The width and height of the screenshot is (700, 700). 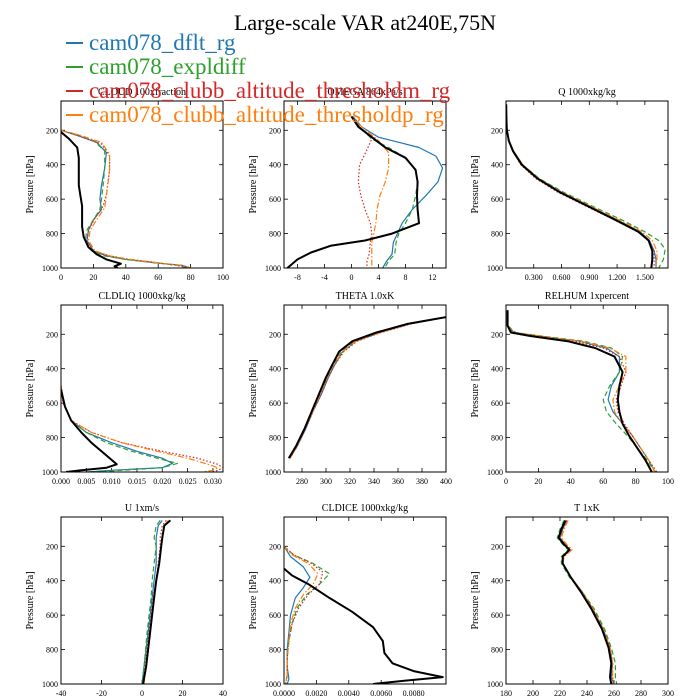 I want to click on x-tick-label: 0.025, so click(x=188, y=481).